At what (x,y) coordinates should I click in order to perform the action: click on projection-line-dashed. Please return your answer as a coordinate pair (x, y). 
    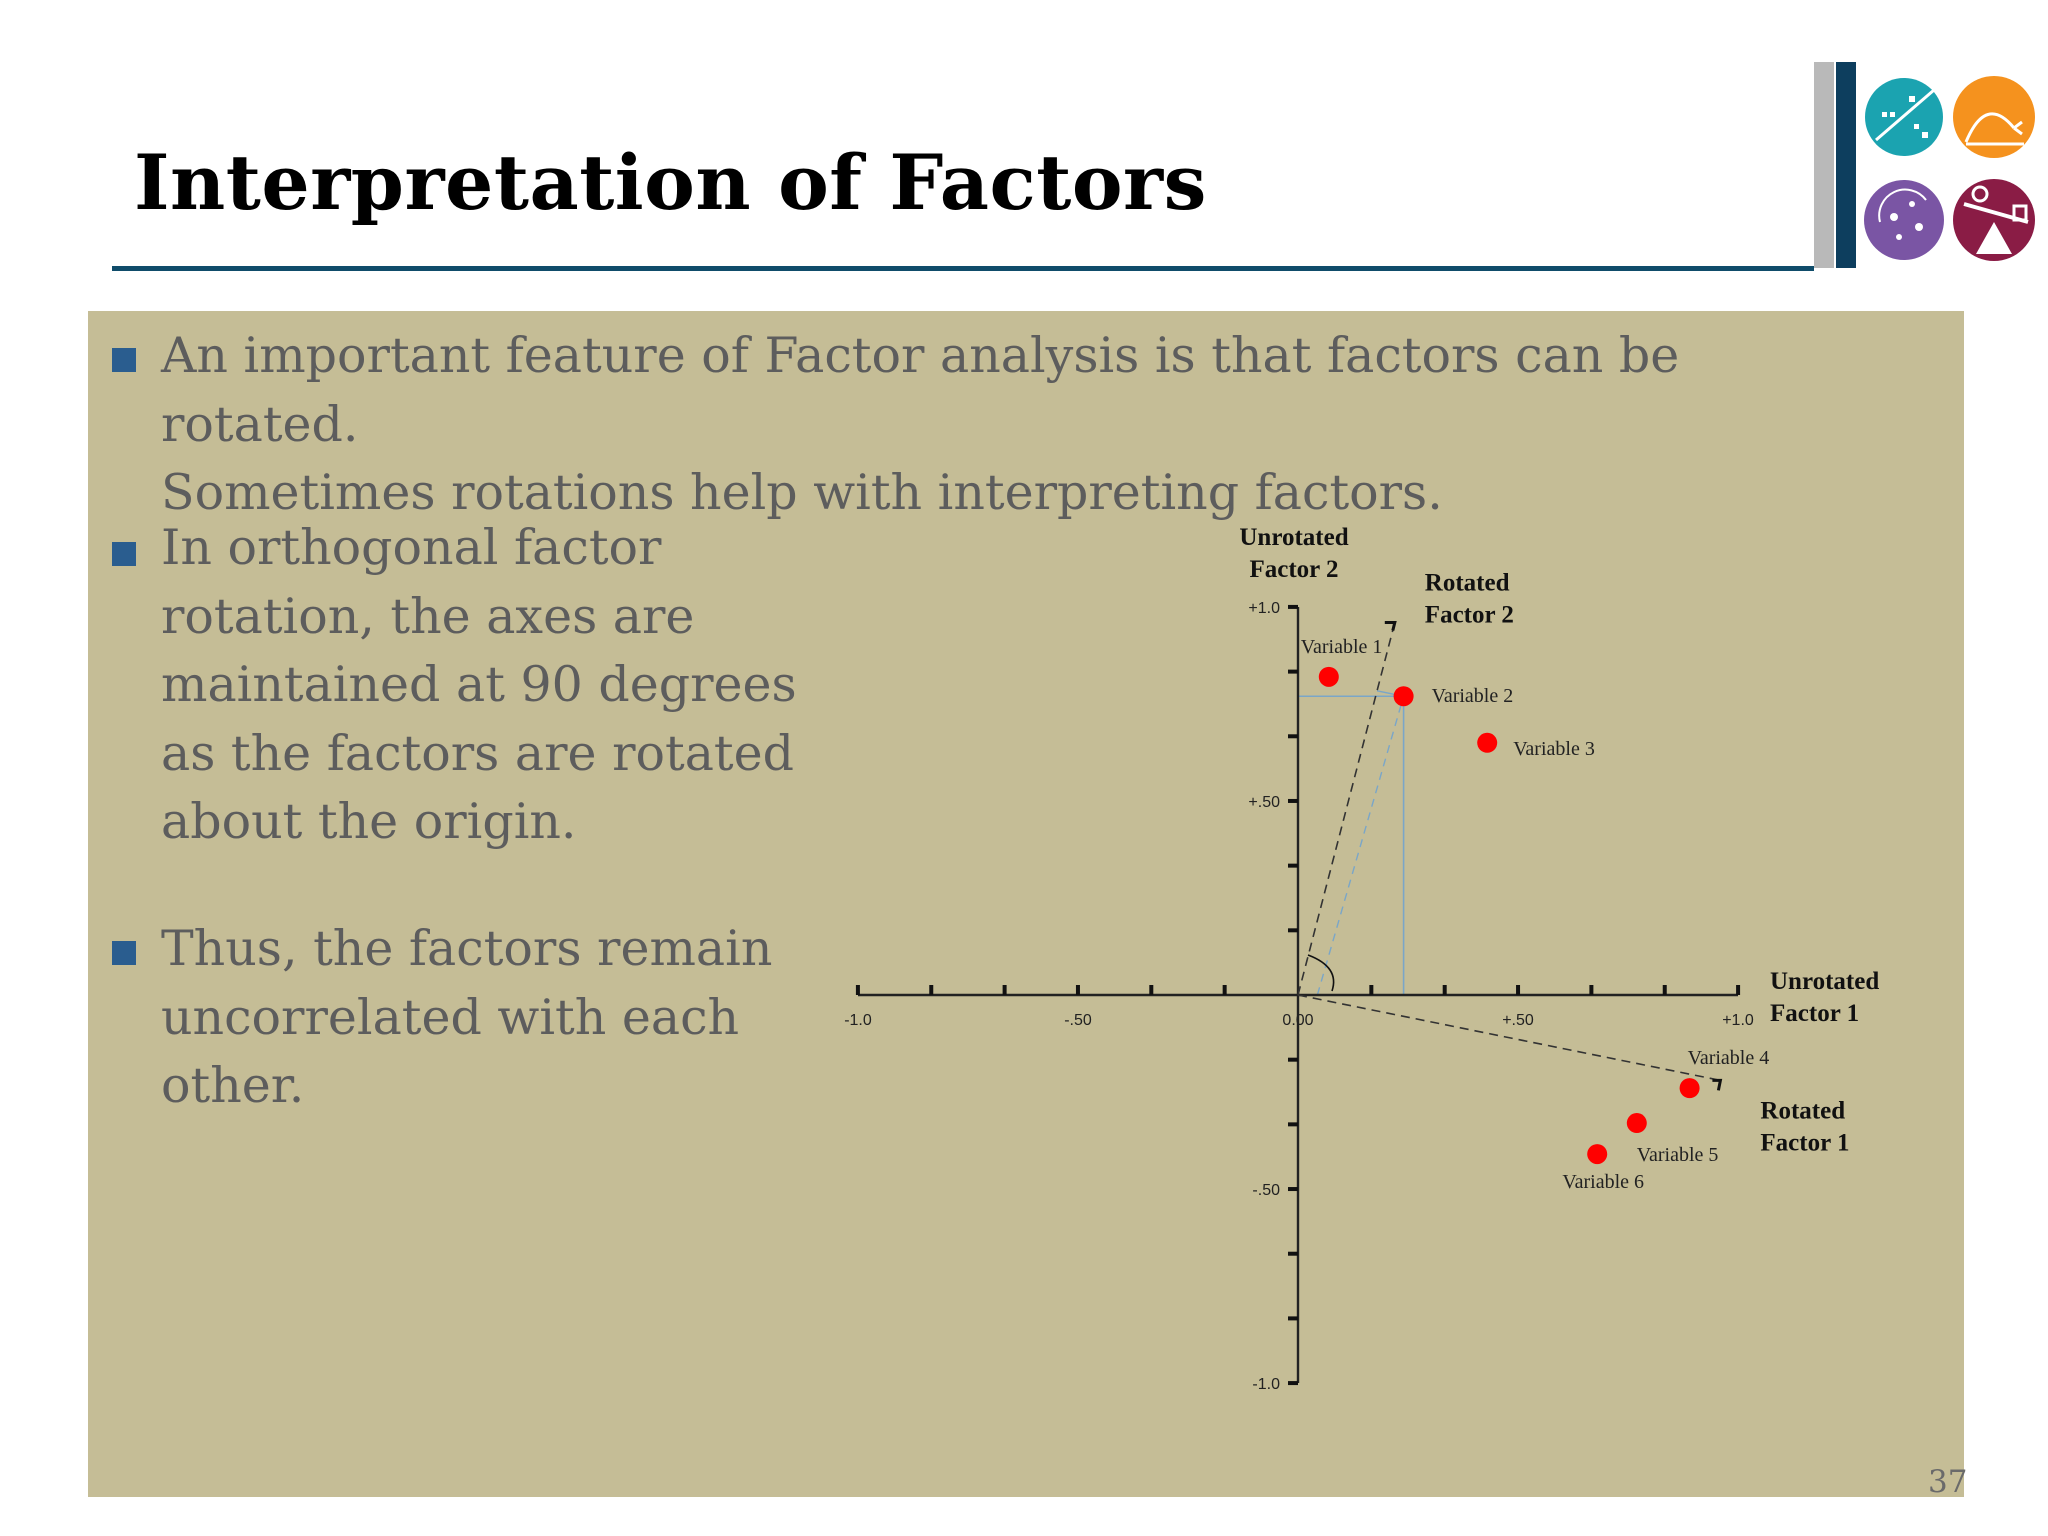
    Looking at the image, I should click on (1360, 846).